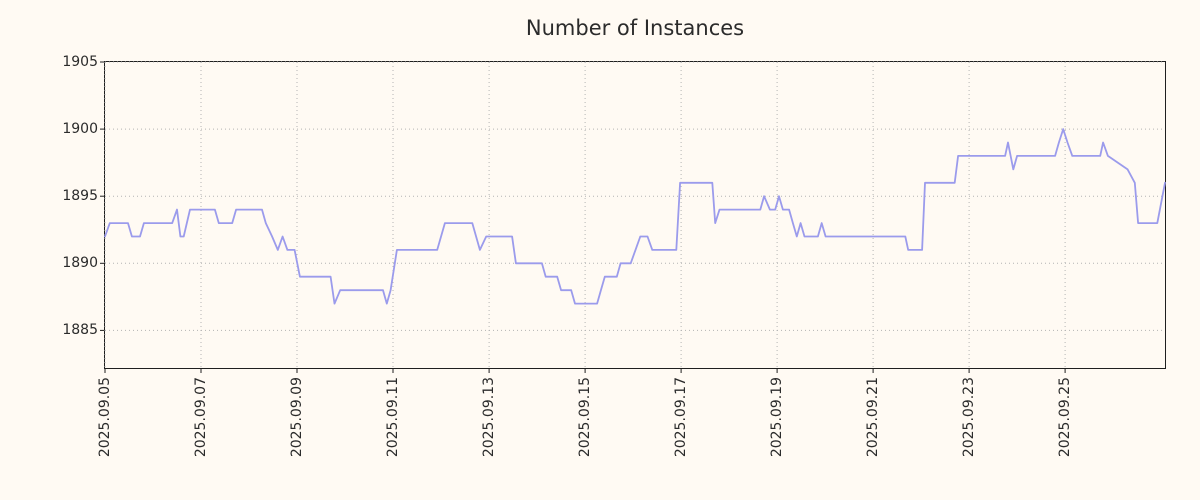 The height and width of the screenshot is (500, 1200). What do you see at coordinates (1065, 417) in the screenshot?
I see `x-tick-label: 2025.09.25` at bounding box center [1065, 417].